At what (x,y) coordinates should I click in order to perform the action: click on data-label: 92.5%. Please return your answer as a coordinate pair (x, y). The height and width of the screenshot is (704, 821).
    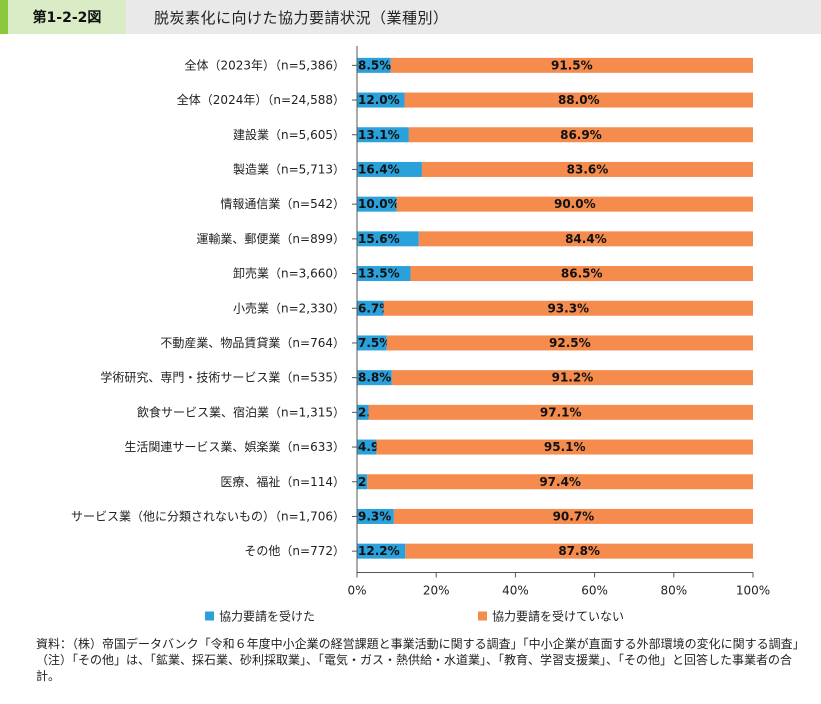
    Looking at the image, I should click on (570, 343).